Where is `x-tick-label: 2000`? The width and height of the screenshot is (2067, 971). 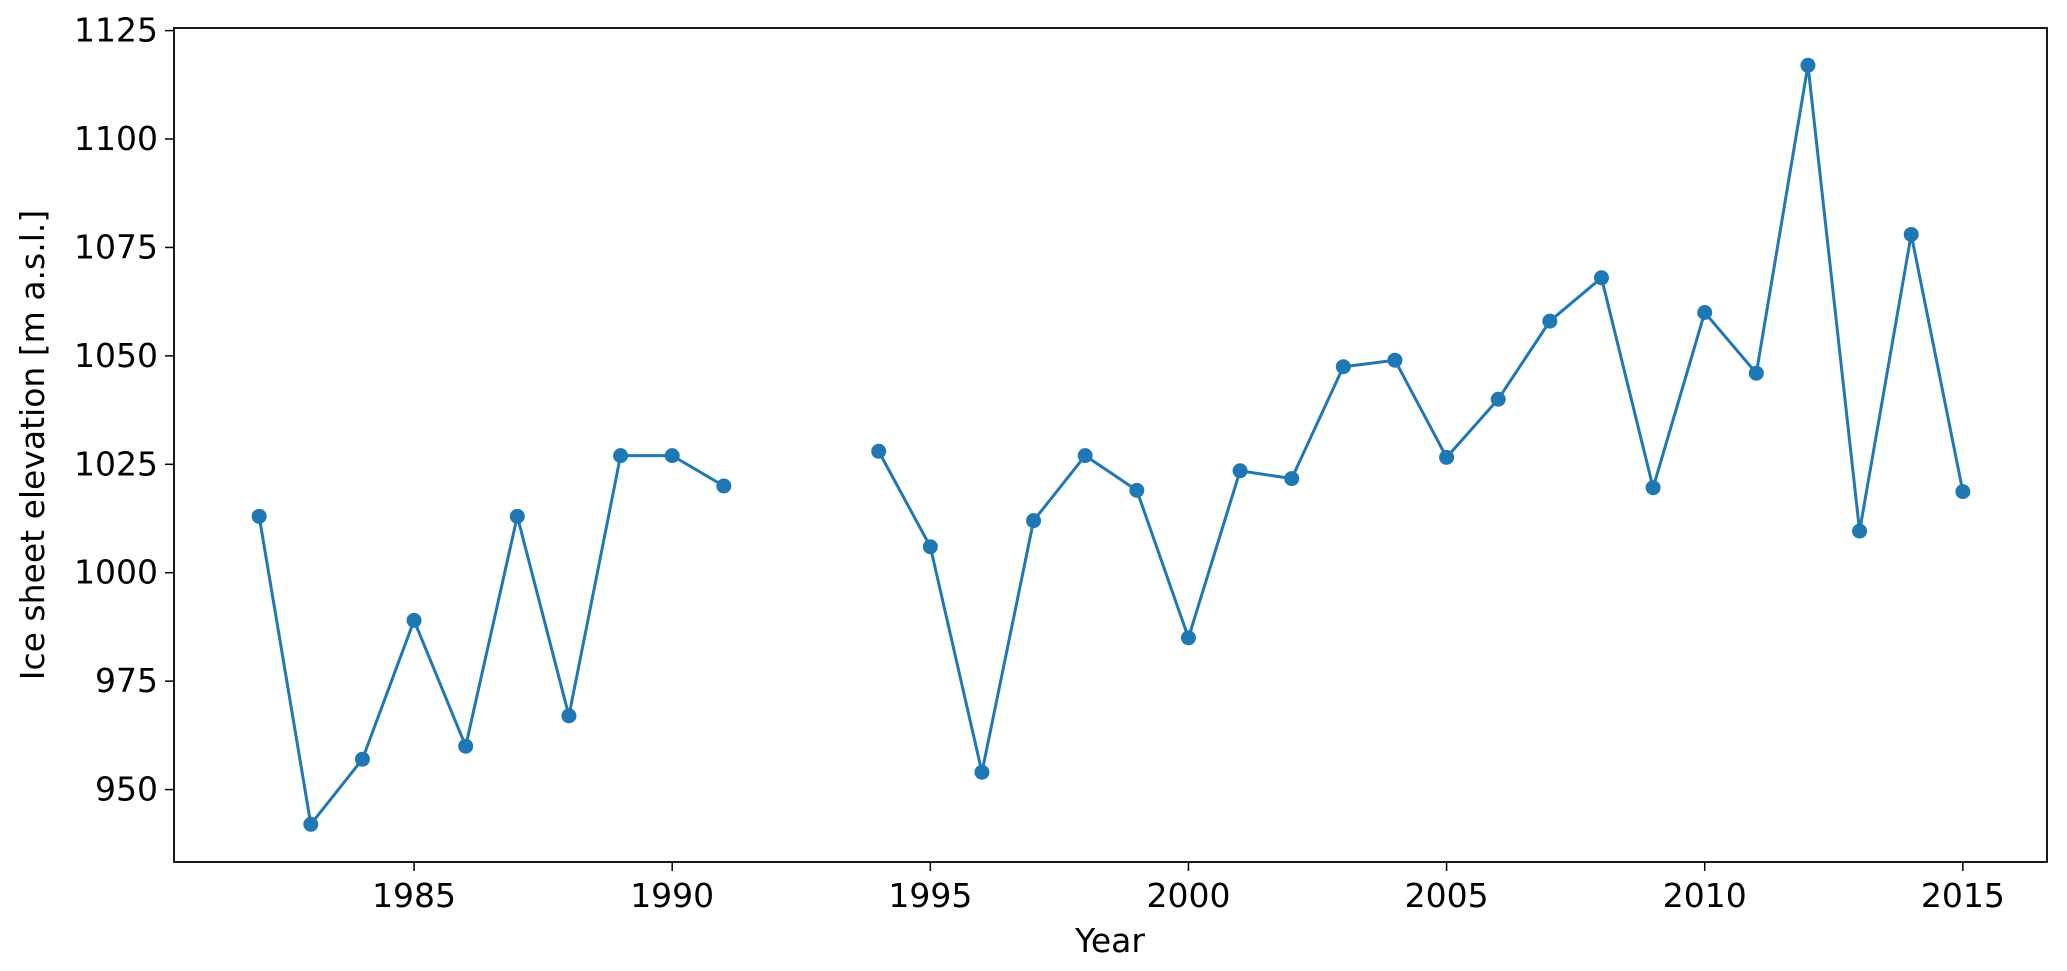 x-tick-label: 2000 is located at coordinates (1188, 895).